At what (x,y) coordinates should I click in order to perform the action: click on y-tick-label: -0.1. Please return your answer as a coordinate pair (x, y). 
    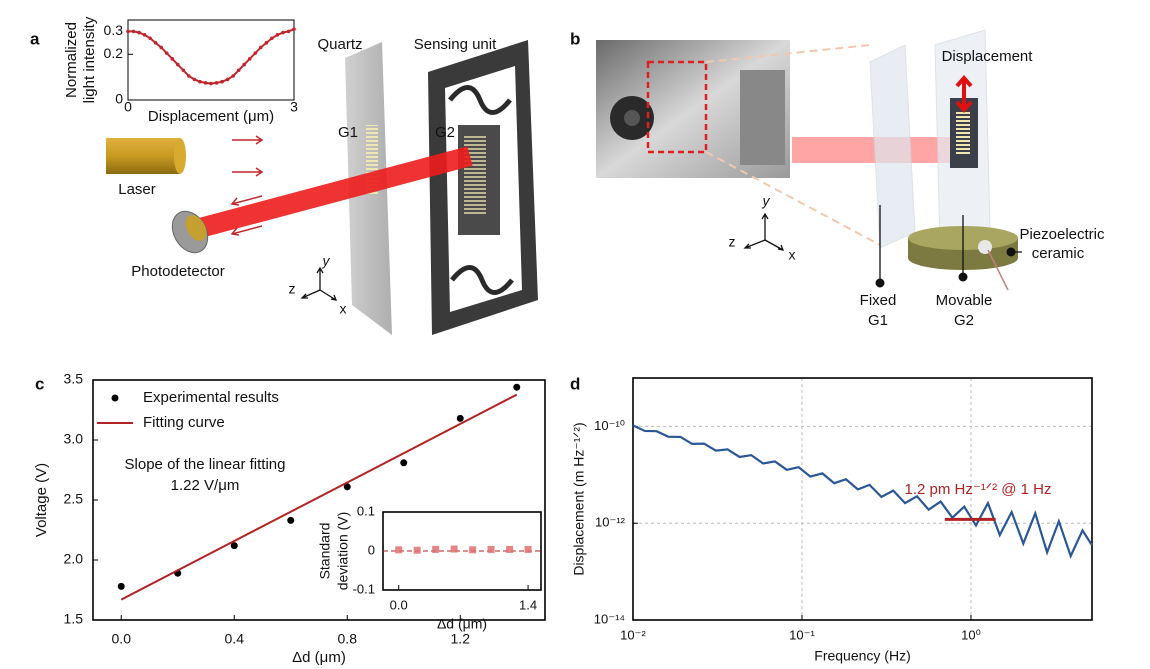
    Looking at the image, I should click on (364, 588).